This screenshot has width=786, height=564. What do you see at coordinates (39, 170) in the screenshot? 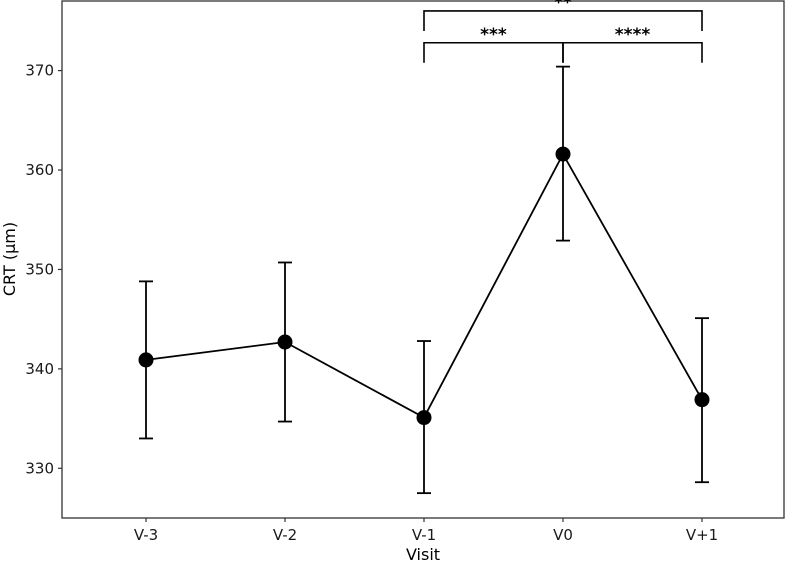
I see `y-tick-label: 360` at bounding box center [39, 170].